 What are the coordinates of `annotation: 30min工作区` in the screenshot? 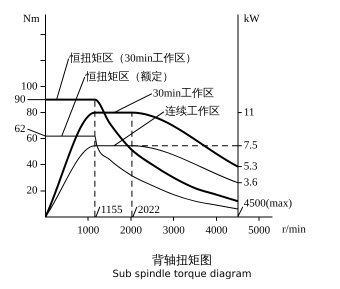 It's located at (183, 94).